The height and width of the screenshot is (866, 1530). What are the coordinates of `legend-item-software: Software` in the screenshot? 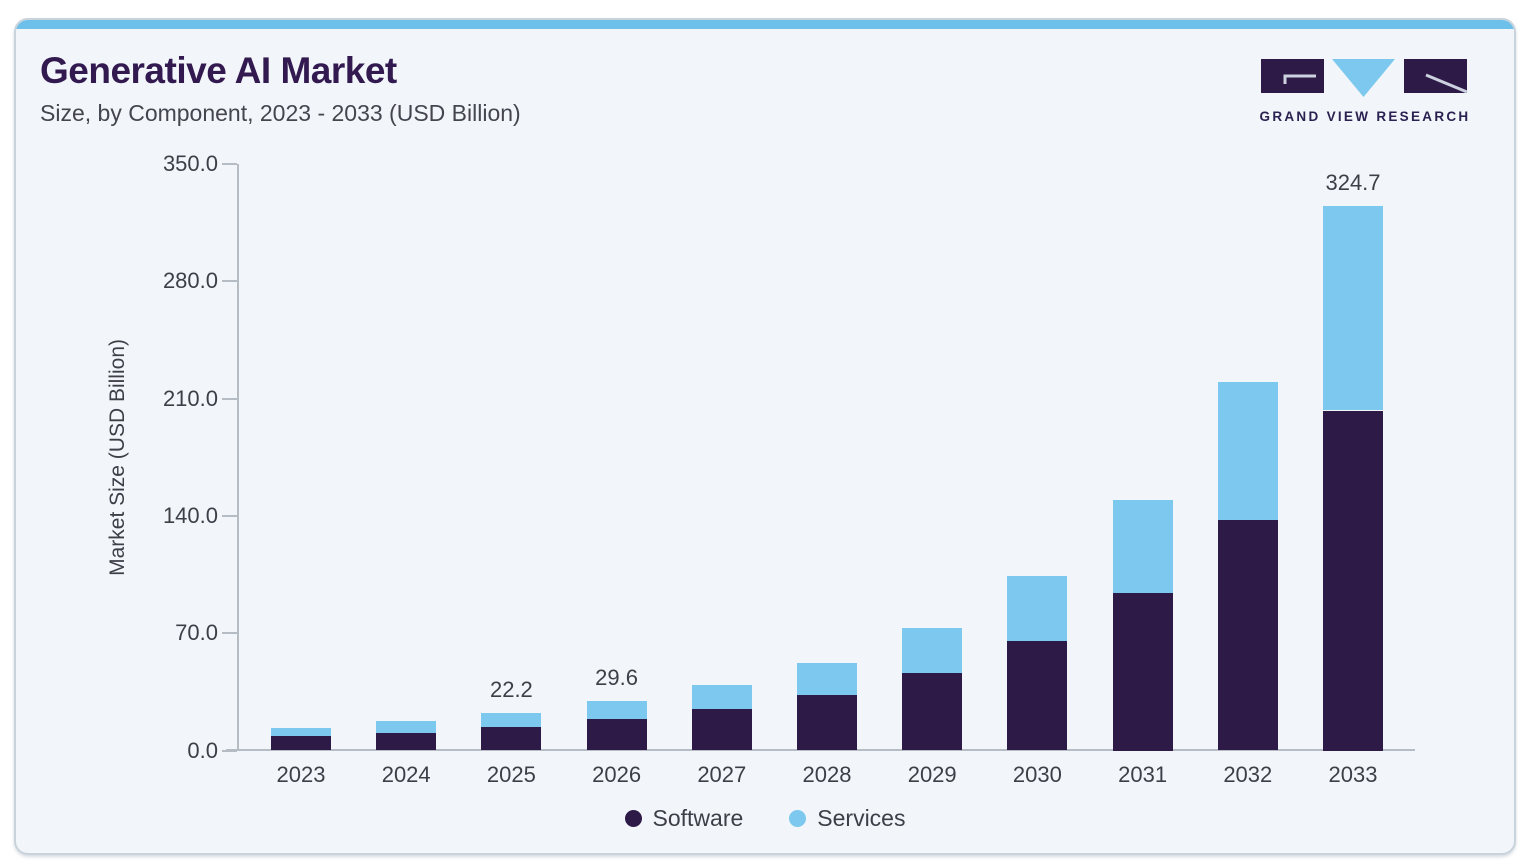 It's located at (684, 818).